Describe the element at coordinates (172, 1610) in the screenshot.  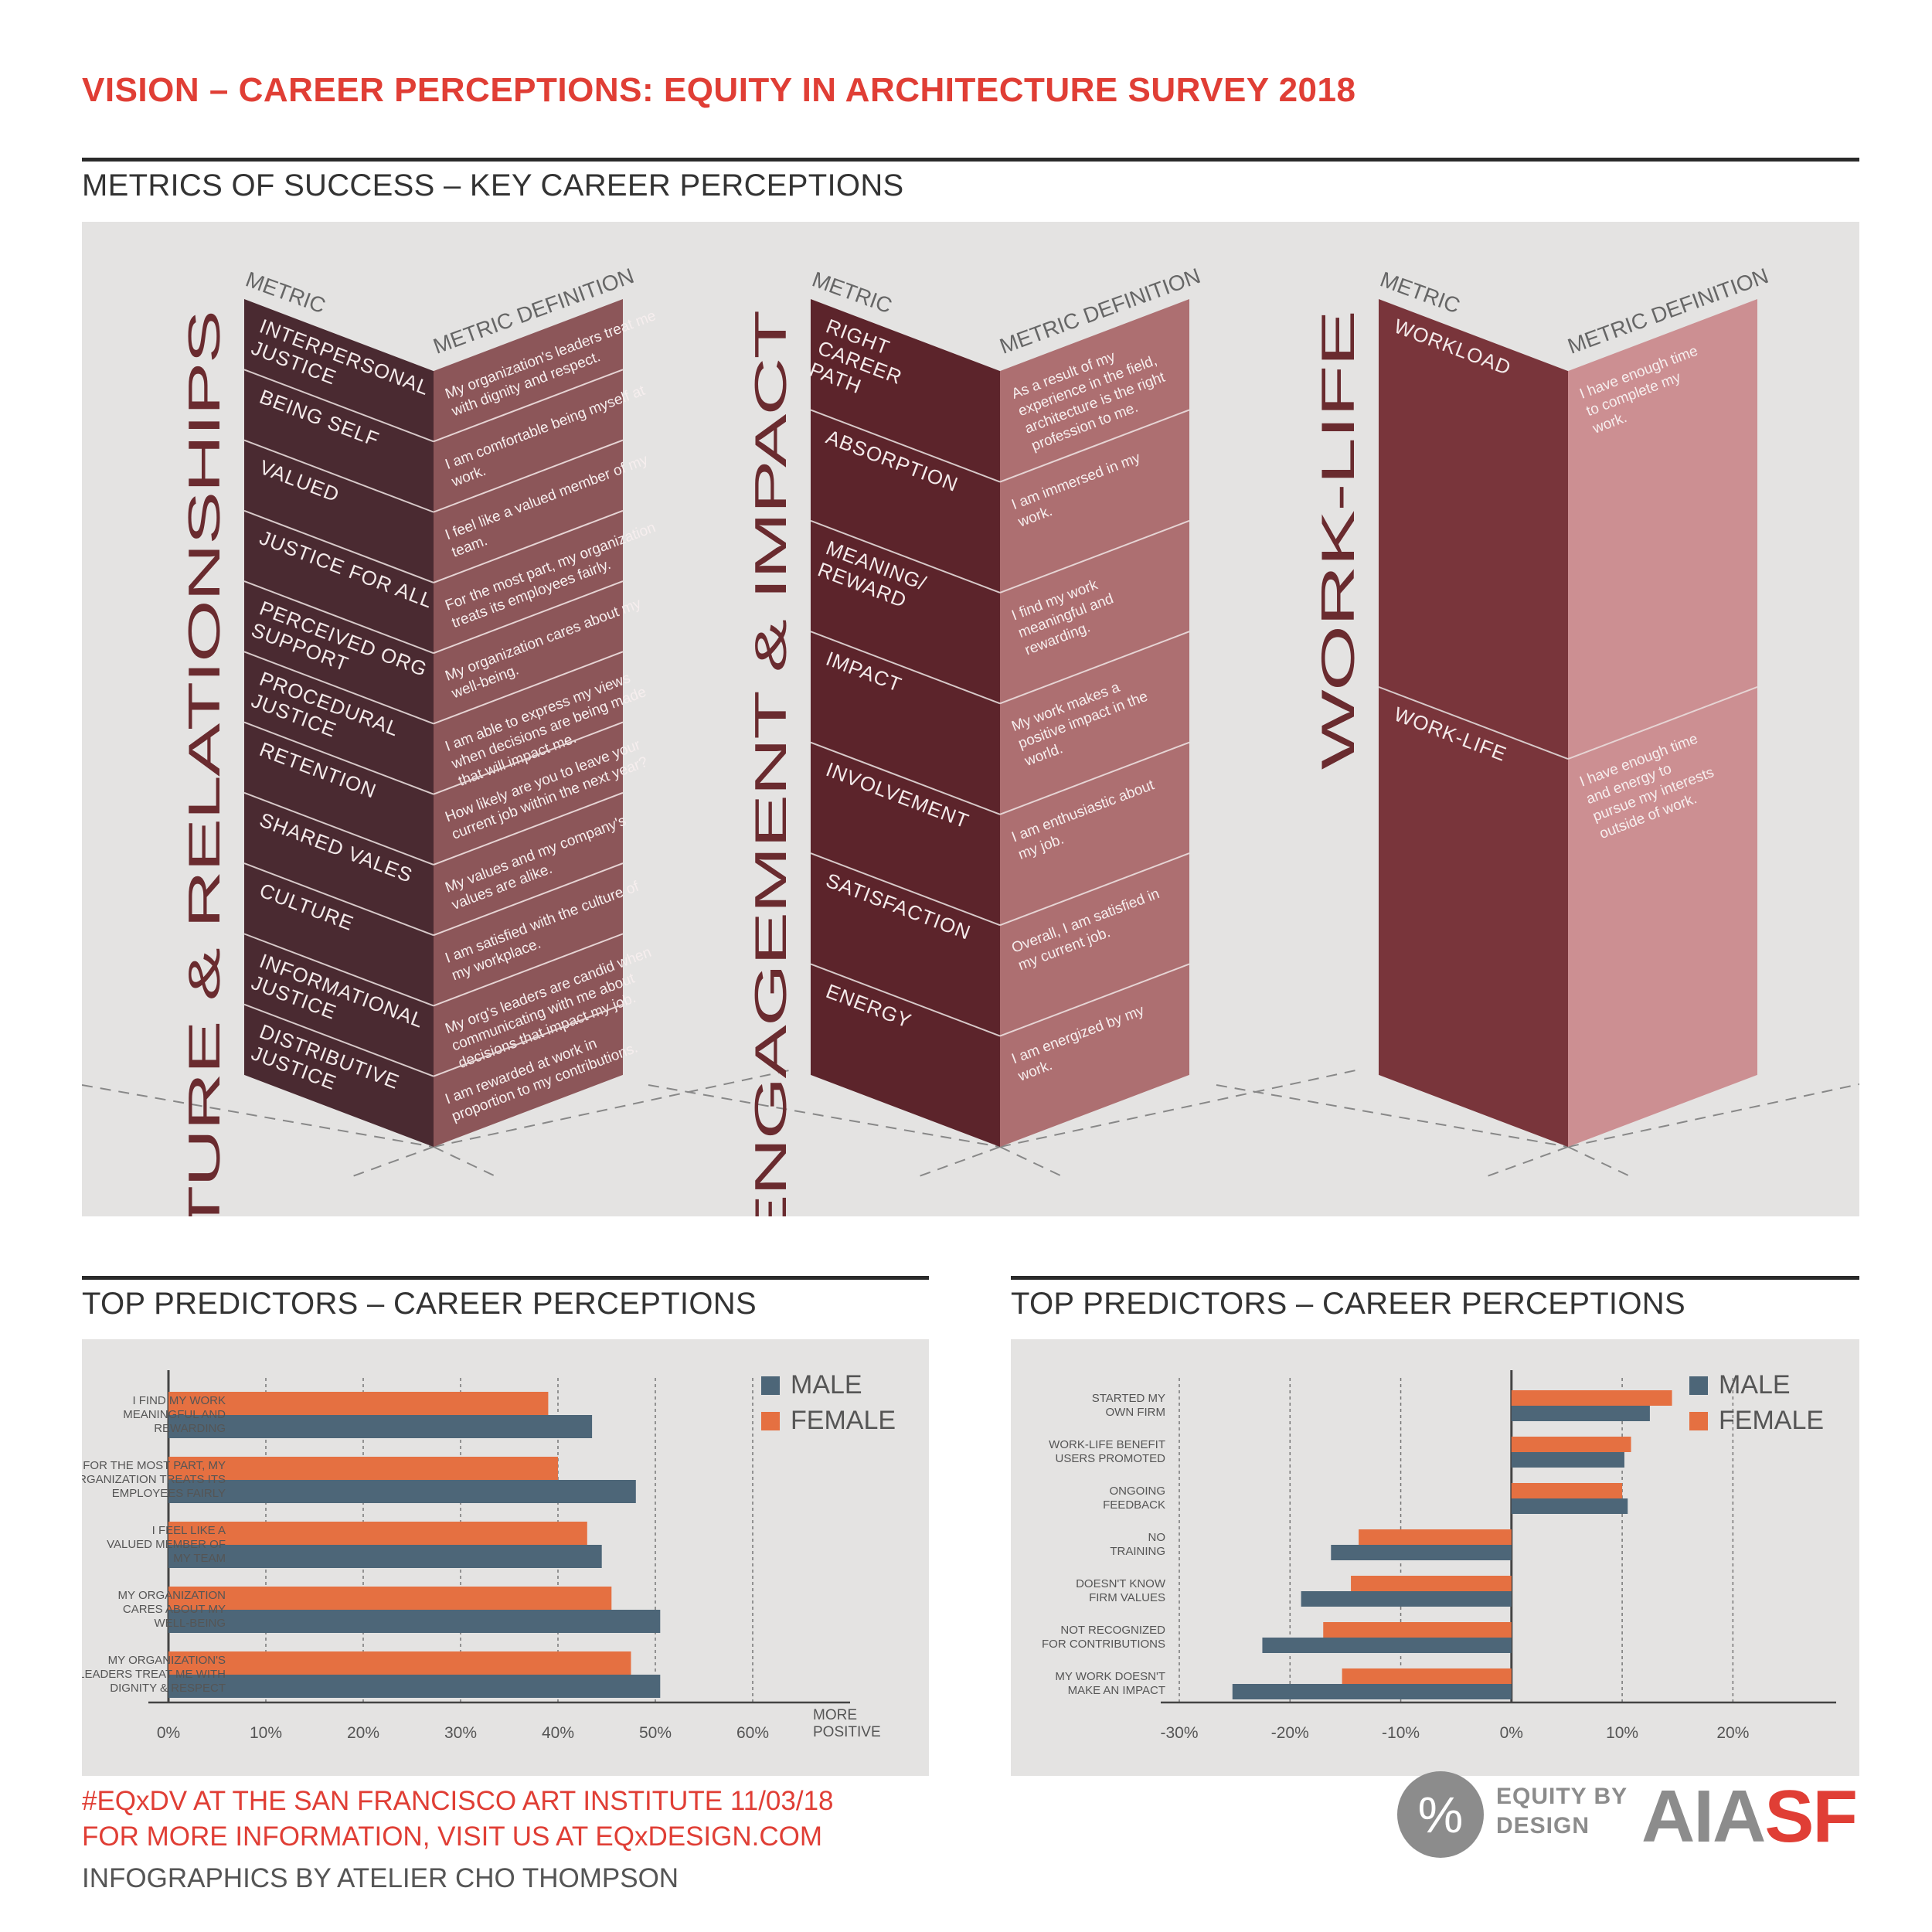
I see `category-label: MY ORGANIZATION CARES ABOUT MY WELL-BEING` at that location.